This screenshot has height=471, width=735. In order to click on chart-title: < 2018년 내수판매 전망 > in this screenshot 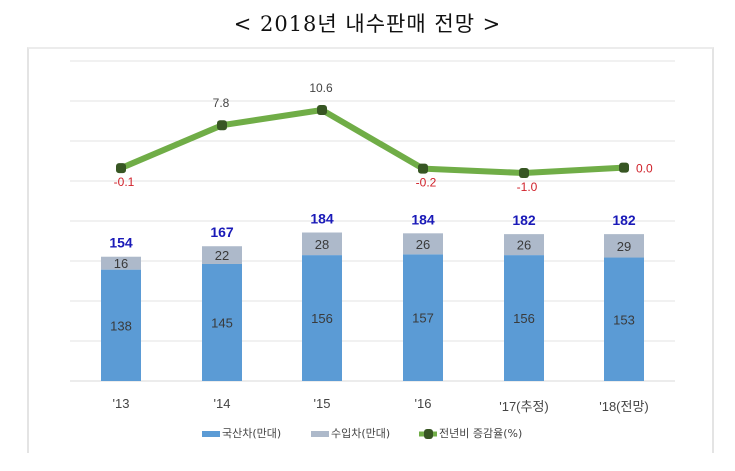, I will do `click(367, 24)`.